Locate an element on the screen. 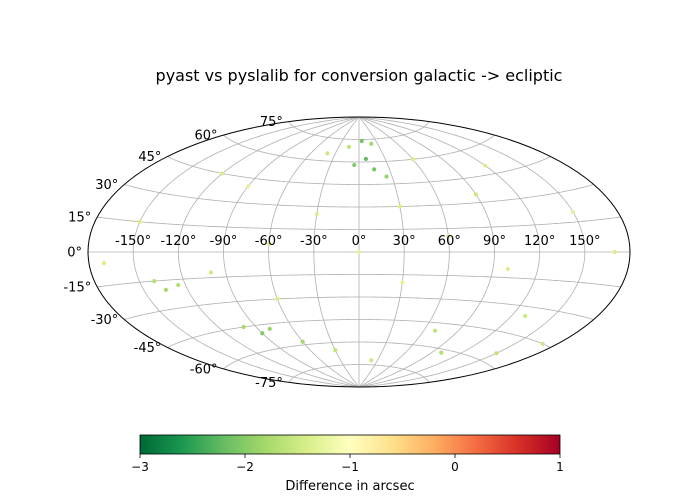 Image resolution: width=700 pixels, height=504 pixels. colorbar-tick-label: −2 is located at coordinates (245, 467).